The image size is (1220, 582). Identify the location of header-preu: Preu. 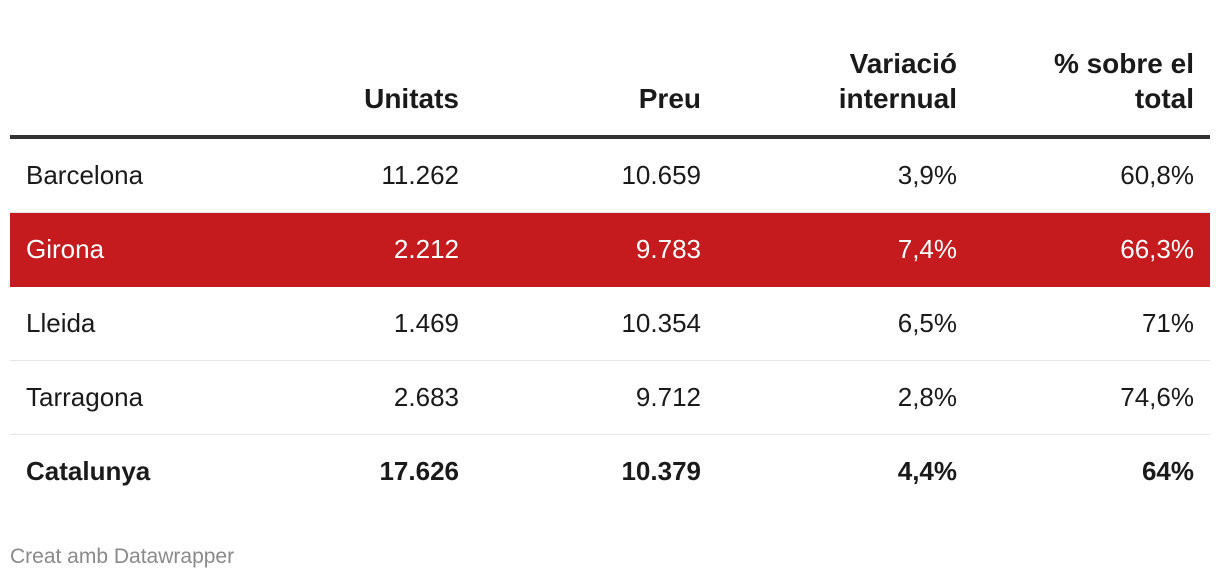
(596, 84).